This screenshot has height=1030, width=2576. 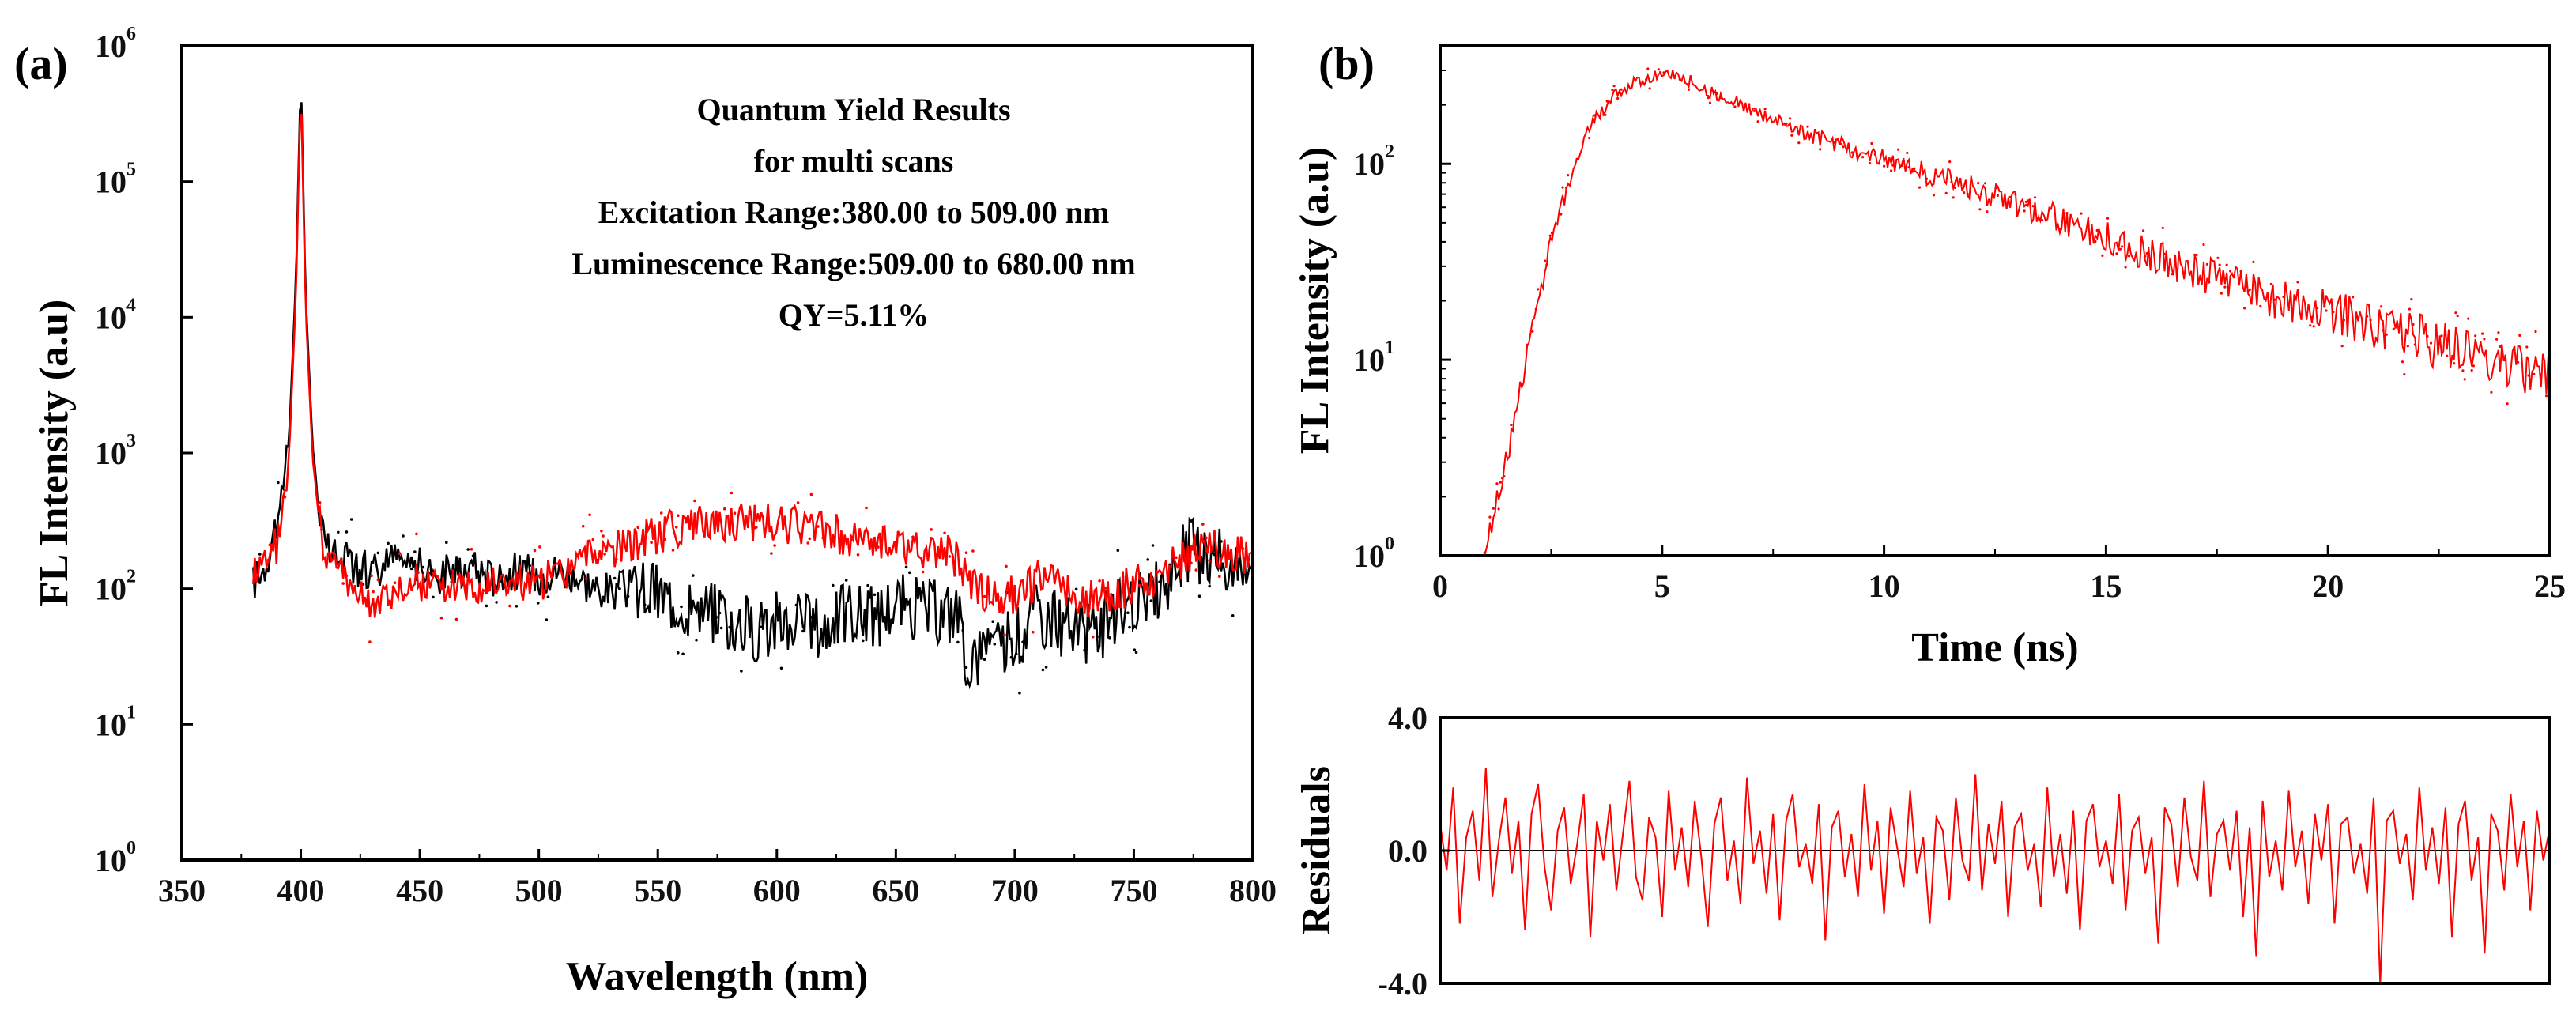 I want to click on ytick-label: 10⁰, so click(x=1373, y=554).